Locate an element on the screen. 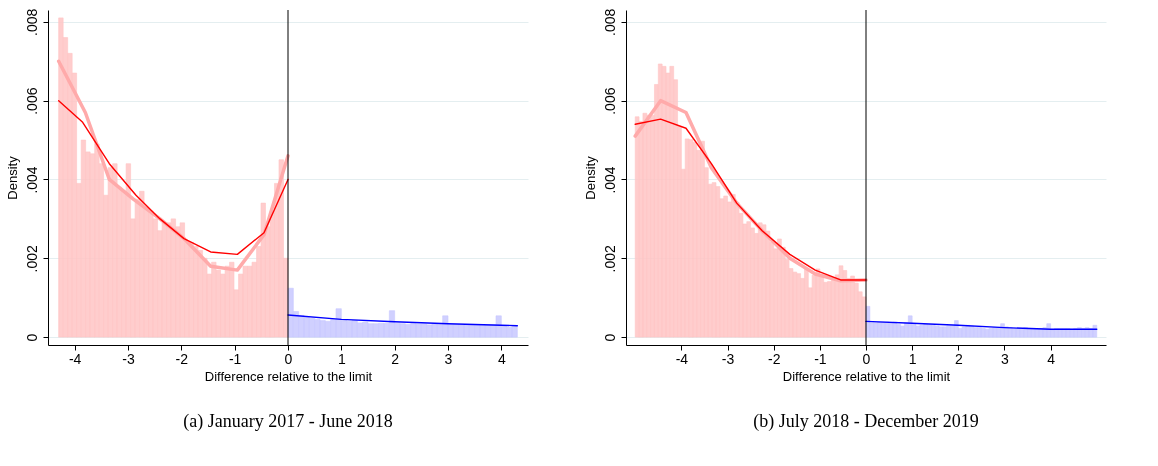  text: (a) January 2017 - June 2018 is located at coordinates (288, 421).